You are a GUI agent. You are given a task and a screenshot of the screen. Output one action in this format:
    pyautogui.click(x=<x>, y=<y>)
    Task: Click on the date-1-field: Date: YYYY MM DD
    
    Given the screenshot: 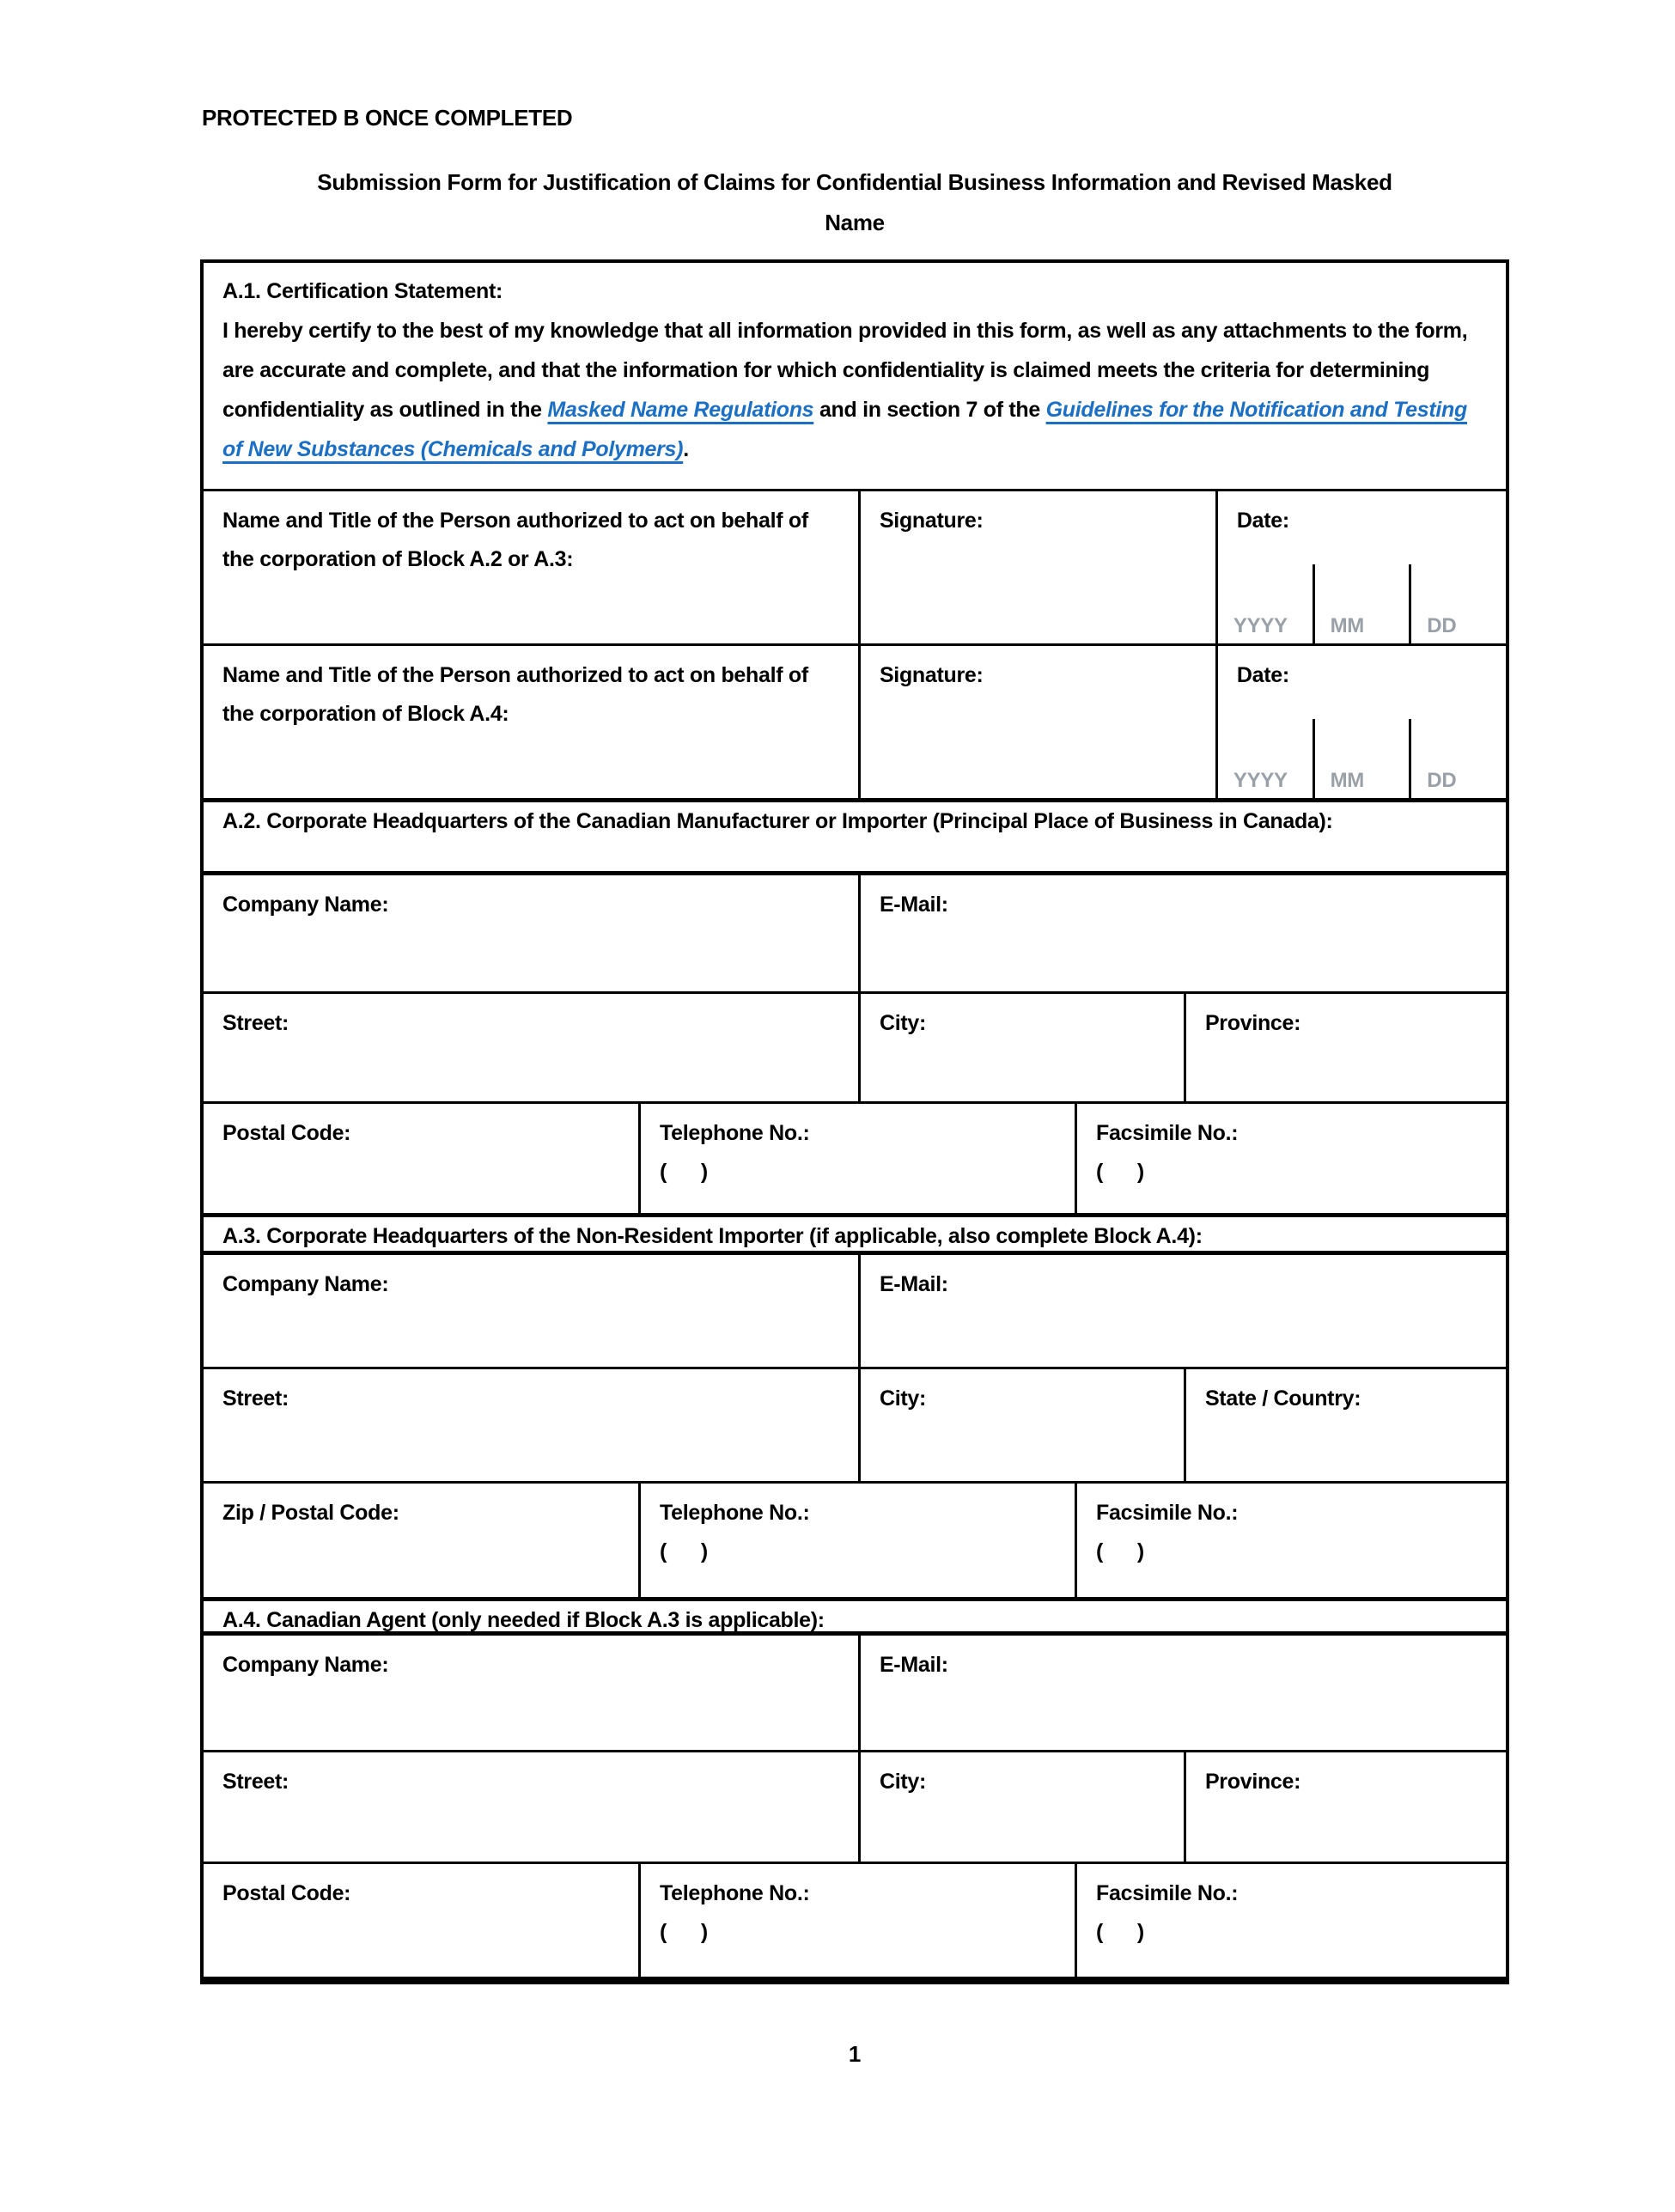 What is the action you would take?
    pyautogui.click(x=1360, y=567)
    